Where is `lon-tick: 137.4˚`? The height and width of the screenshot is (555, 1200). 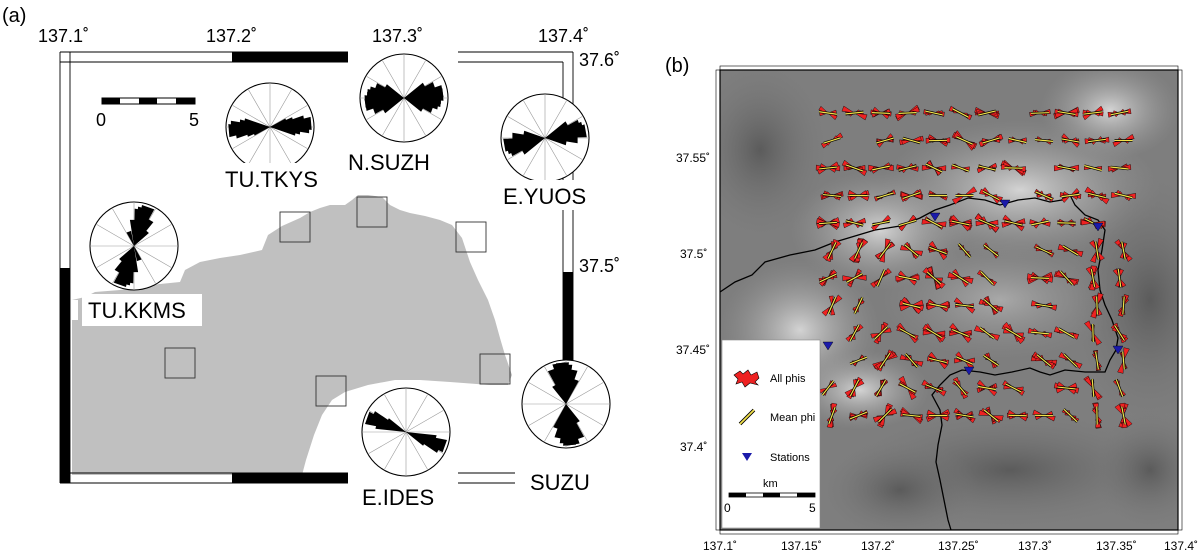 lon-tick: 137.4˚ is located at coordinates (1181, 546).